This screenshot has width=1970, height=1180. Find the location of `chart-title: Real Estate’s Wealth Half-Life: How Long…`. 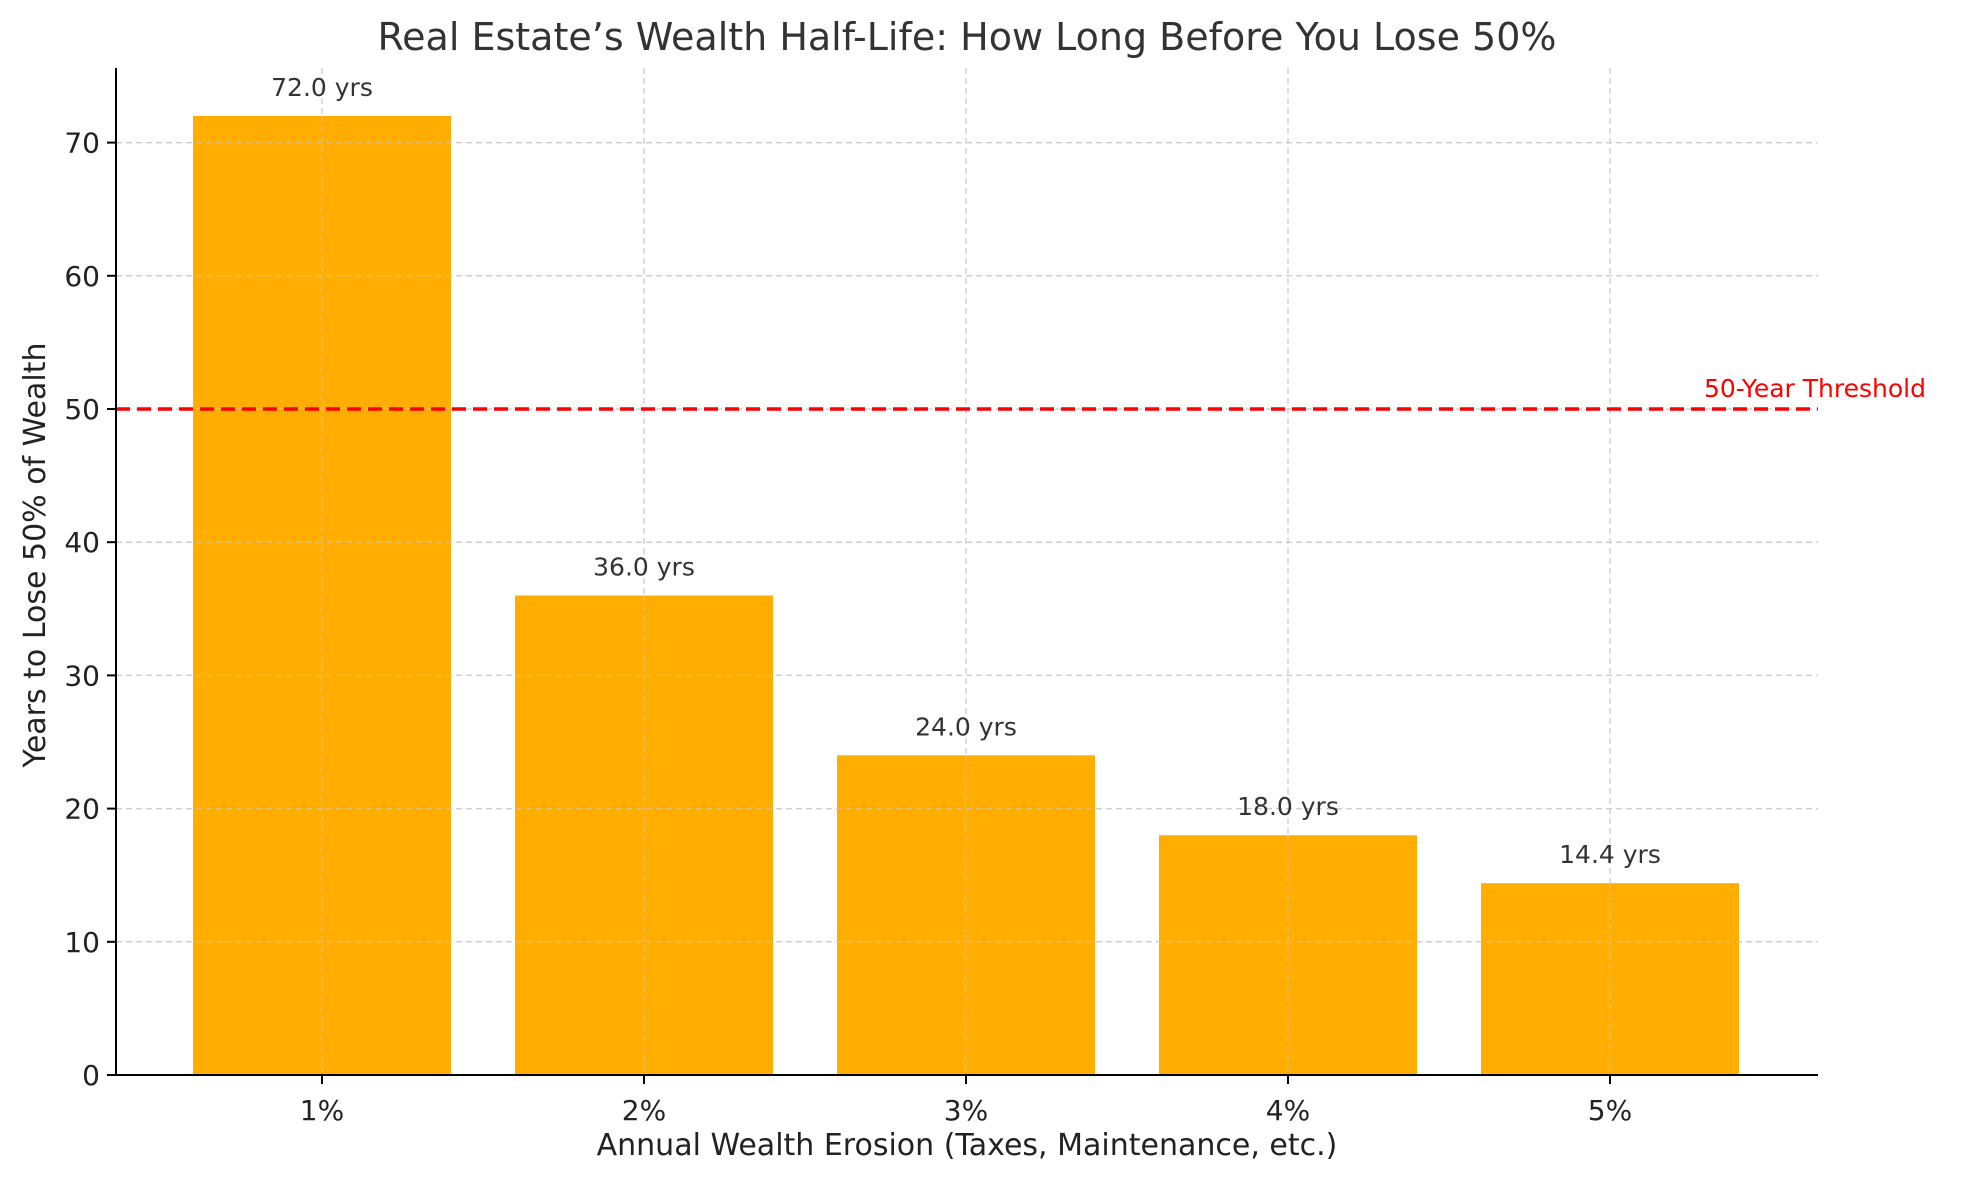

chart-title: Real Estate’s Wealth Half-Life: How Long… is located at coordinates (966, 37).